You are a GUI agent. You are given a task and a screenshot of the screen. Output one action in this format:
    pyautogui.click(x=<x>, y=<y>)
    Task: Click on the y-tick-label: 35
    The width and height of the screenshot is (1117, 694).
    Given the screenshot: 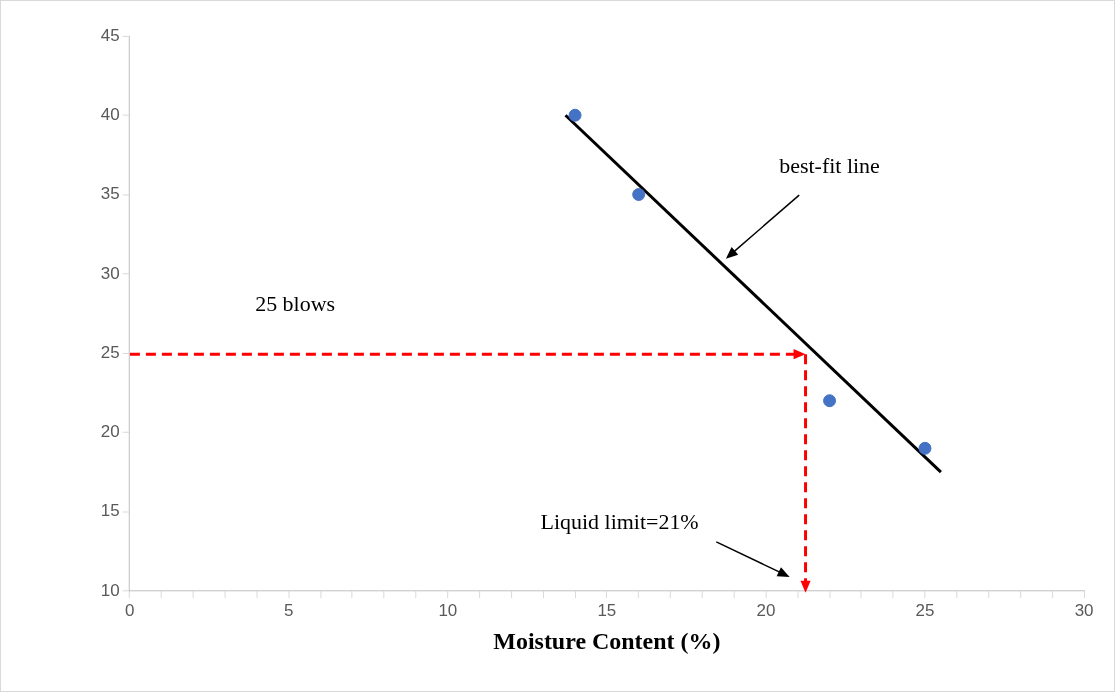 What is the action you would take?
    pyautogui.click(x=110, y=194)
    